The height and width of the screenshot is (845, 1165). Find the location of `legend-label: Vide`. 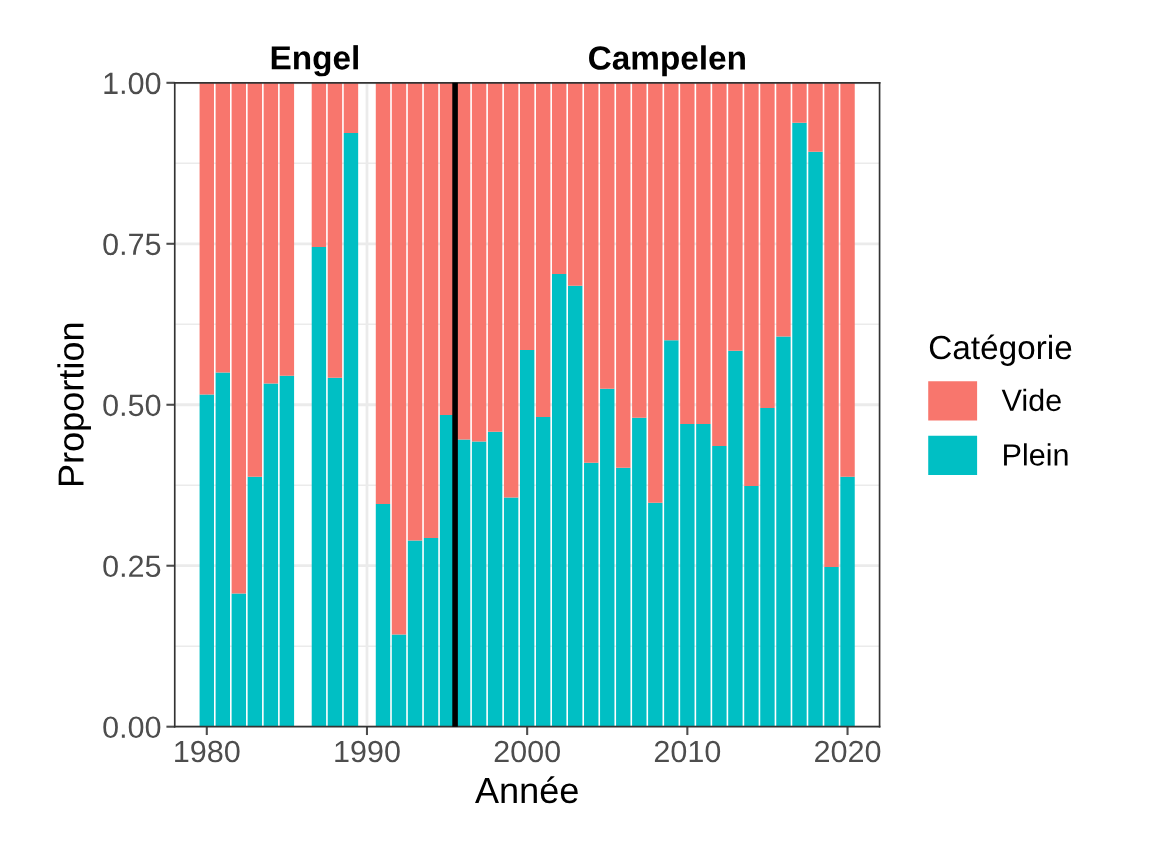

legend-label: Vide is located at coordinates (1031, 400).